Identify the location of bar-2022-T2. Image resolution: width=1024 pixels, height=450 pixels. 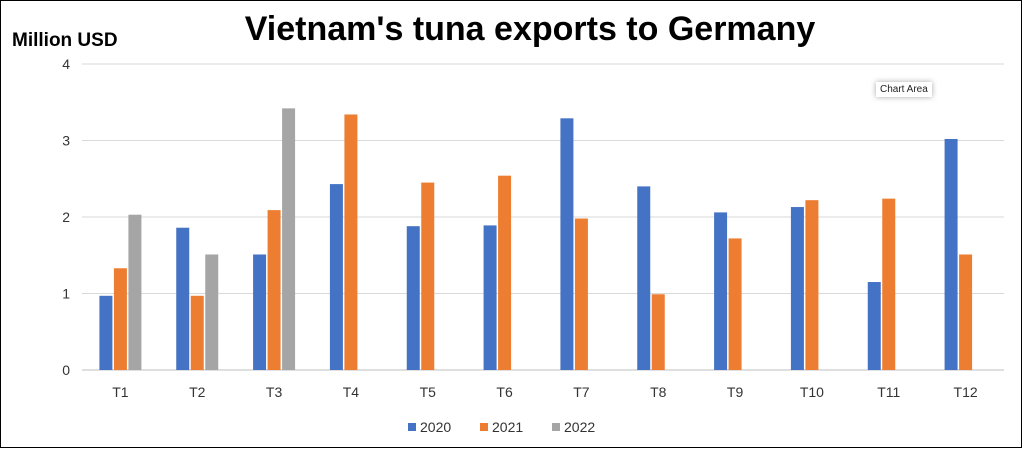
(212, 312).